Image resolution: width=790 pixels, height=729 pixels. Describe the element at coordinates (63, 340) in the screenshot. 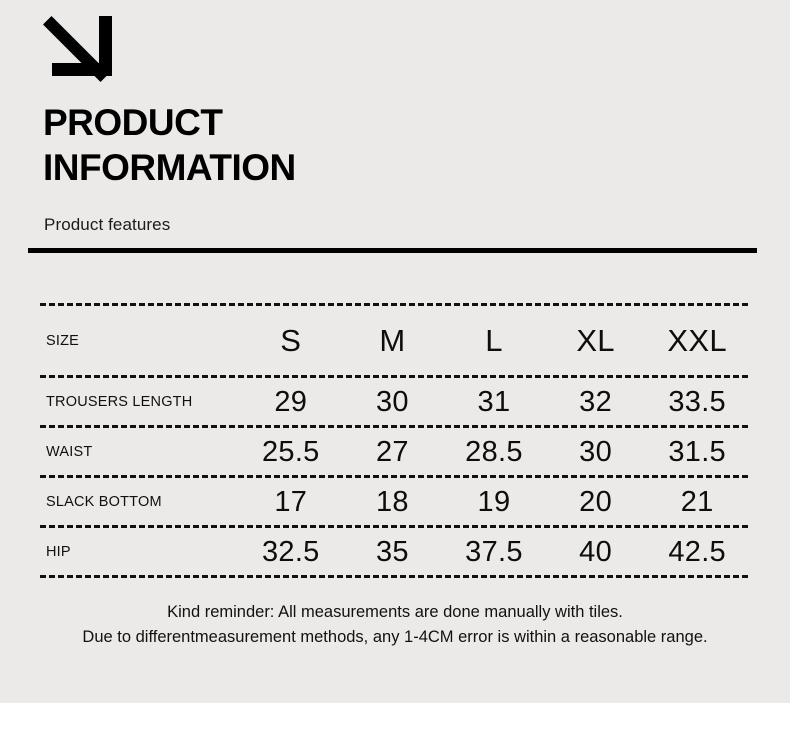

I see `header-cell-size: SIZE` at that location.